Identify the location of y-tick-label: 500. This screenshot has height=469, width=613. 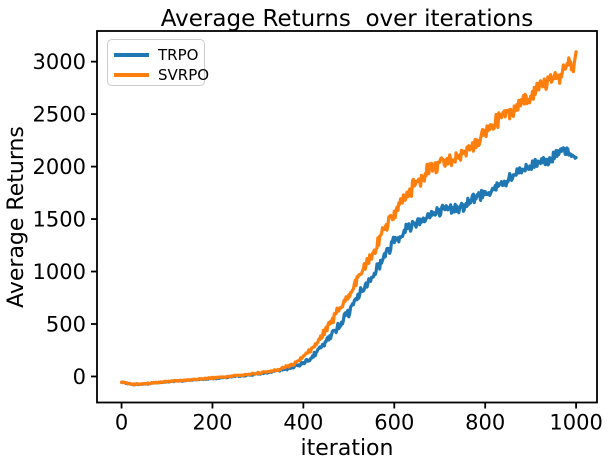
(66, 325).